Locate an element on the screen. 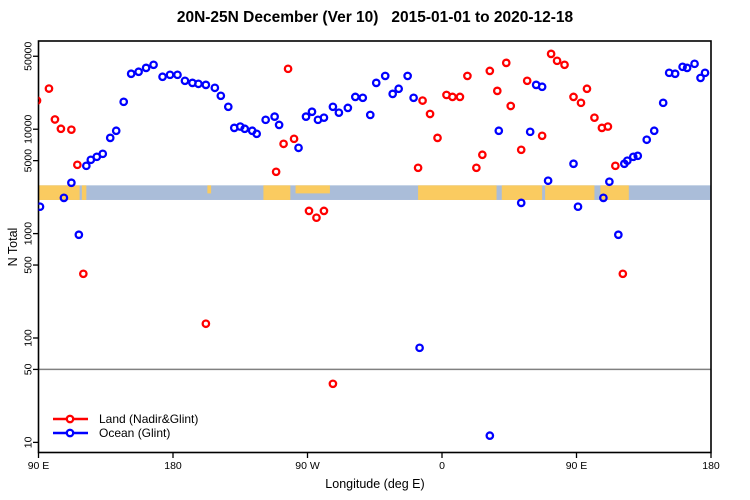 This screenshot has width=750, height=500. y-tick-label: 50000 is located at coordinates (29, 55).